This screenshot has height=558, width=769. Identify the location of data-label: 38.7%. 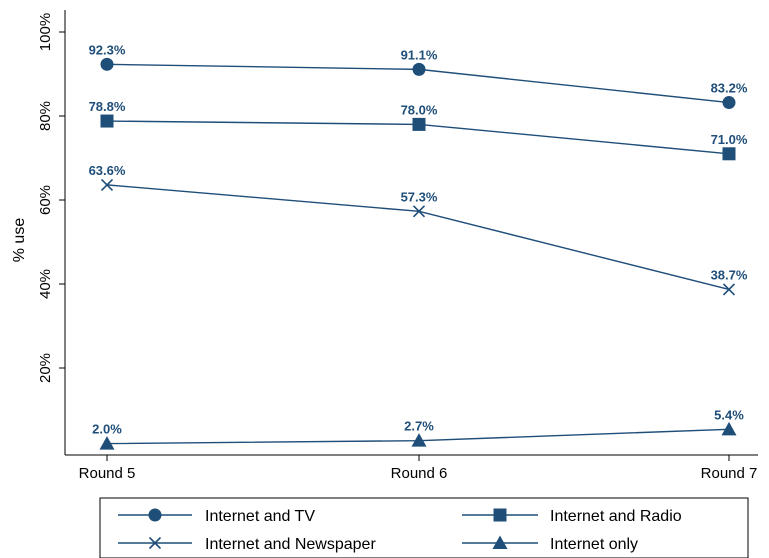
(729, 274).